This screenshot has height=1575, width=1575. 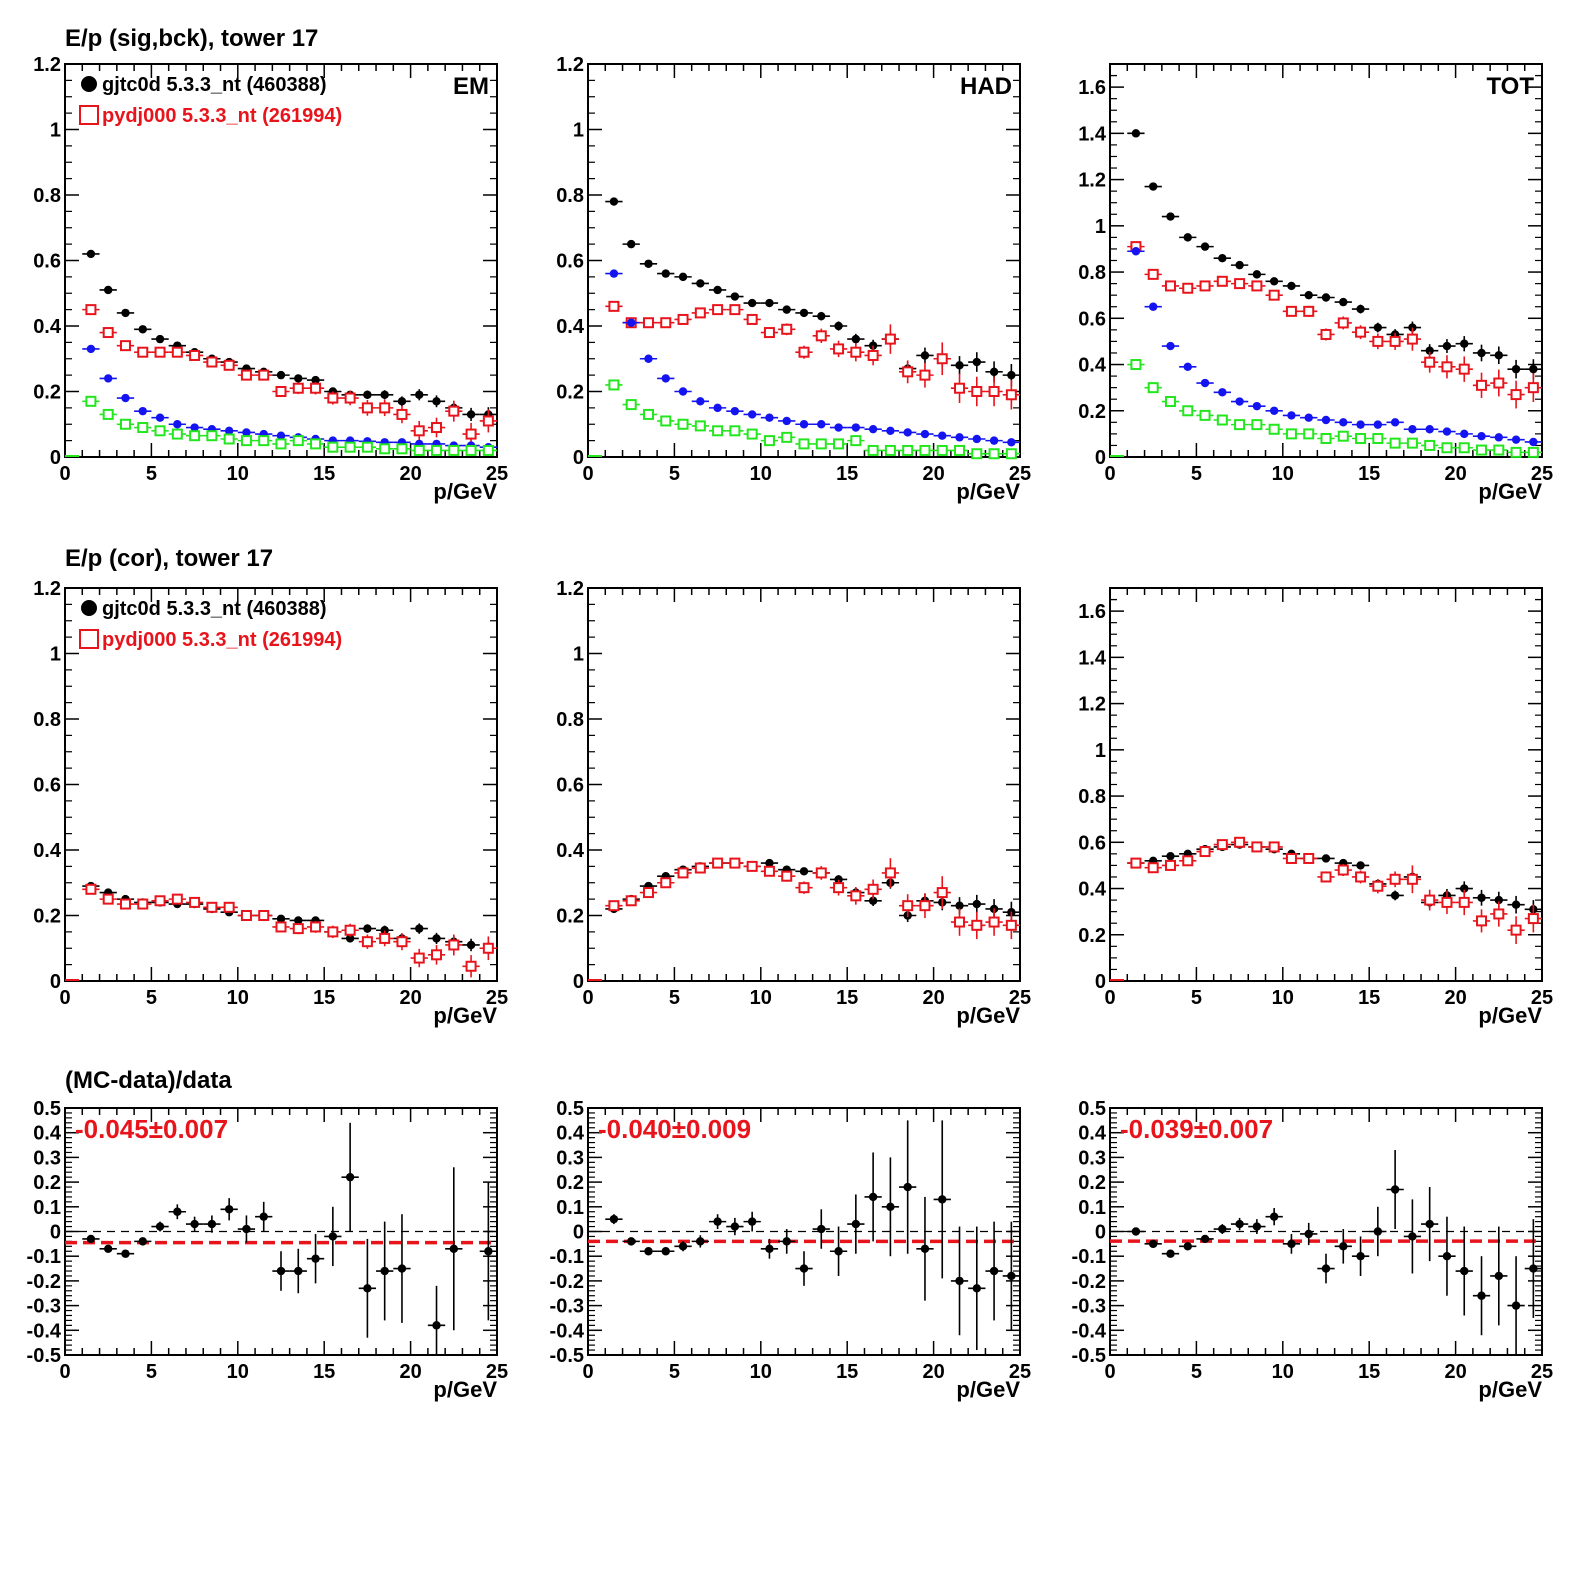 I want to click on y-tick-label: -0.3, so click(x=44, y=1307).